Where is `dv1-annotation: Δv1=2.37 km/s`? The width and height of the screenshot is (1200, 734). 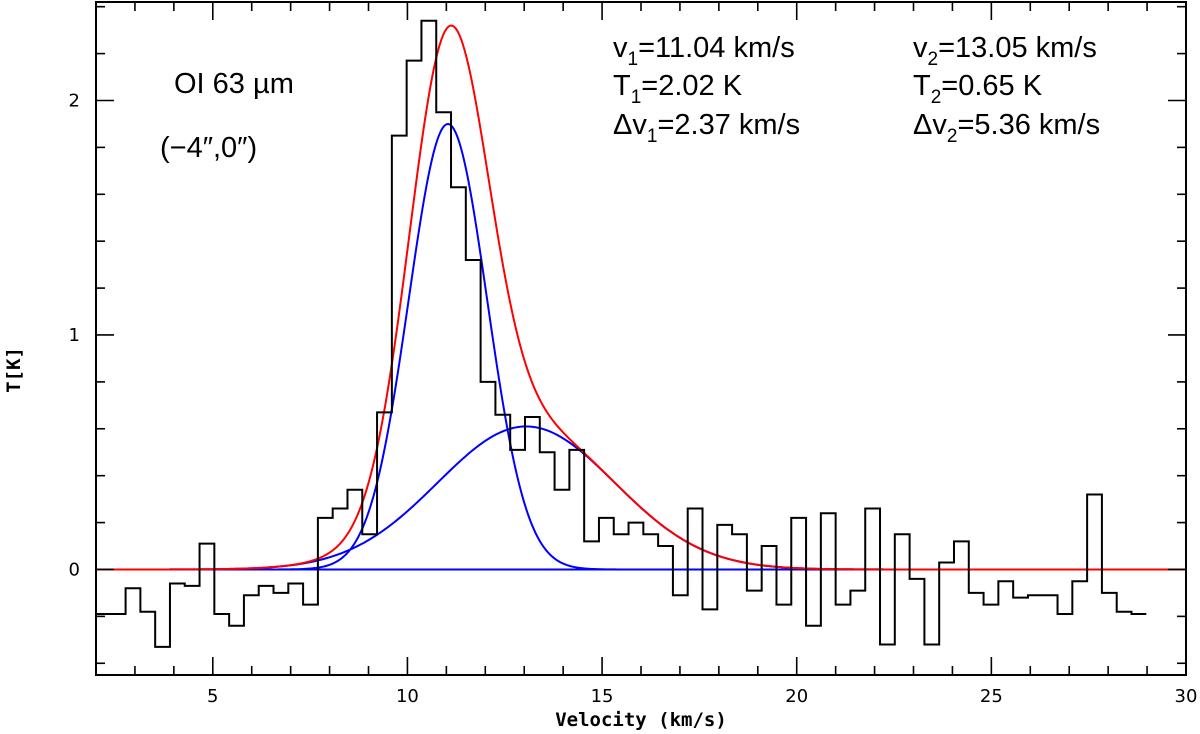
dv1-annotation: Δv1=2.37 km/s is located at coordinates (706, 128).